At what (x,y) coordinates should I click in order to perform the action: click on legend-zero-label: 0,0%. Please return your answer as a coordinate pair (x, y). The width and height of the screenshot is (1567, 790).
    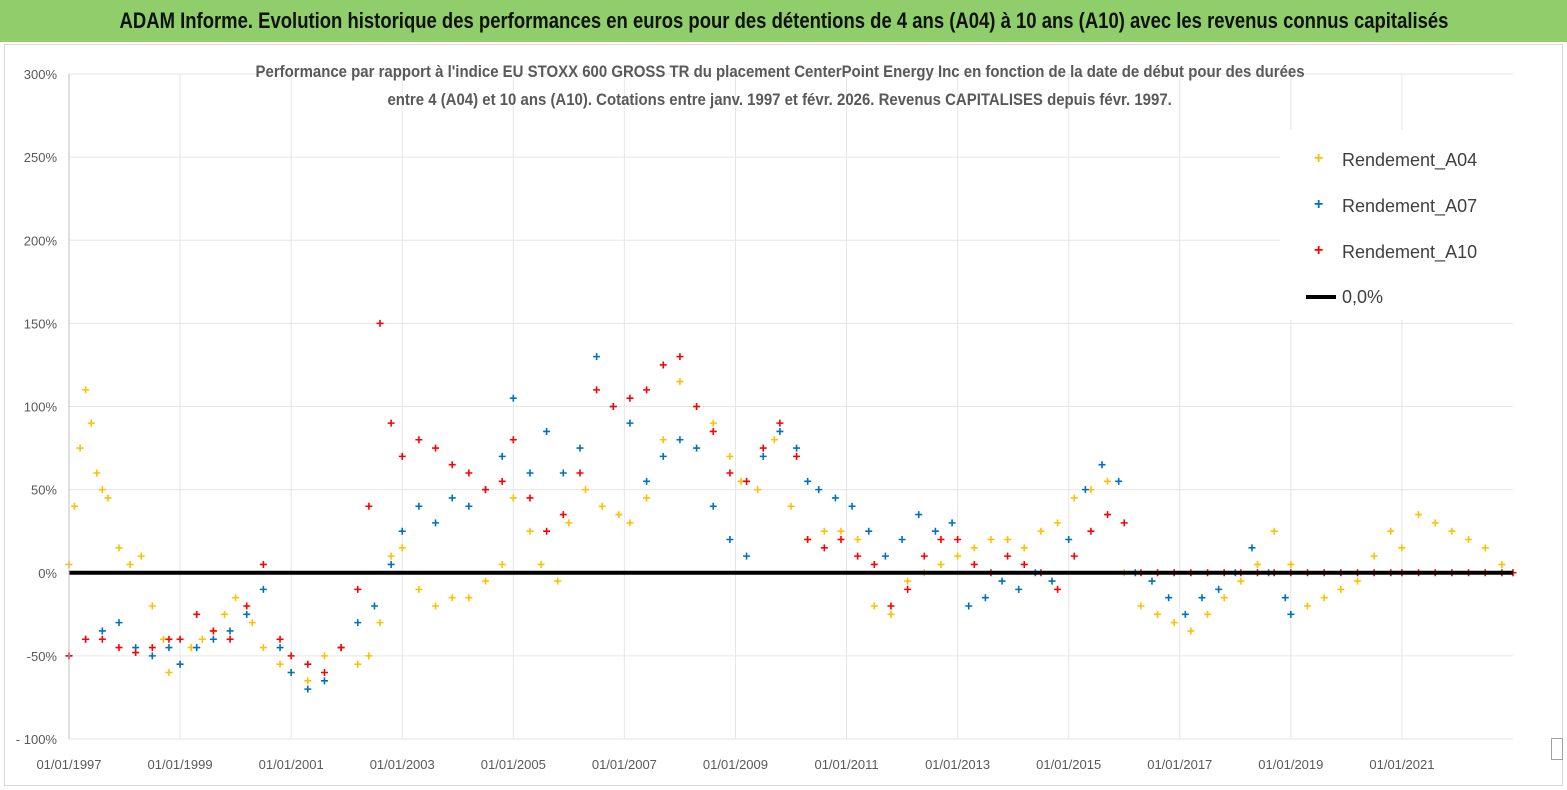
    Looking at the image, I should click on (1363, 296).